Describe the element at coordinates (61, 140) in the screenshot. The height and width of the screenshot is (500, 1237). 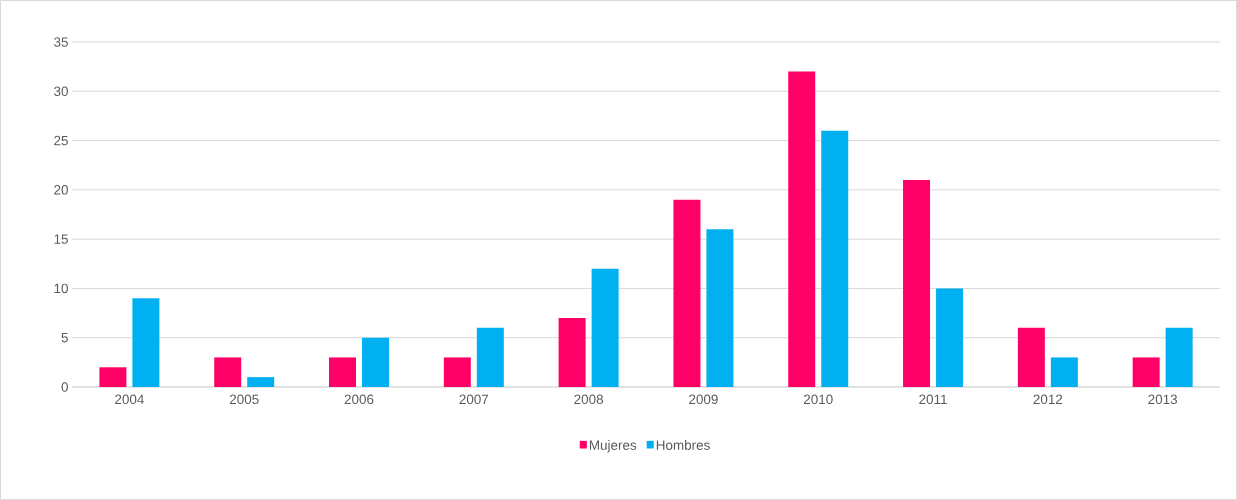
I see `y-tick-label: 25` at that location.